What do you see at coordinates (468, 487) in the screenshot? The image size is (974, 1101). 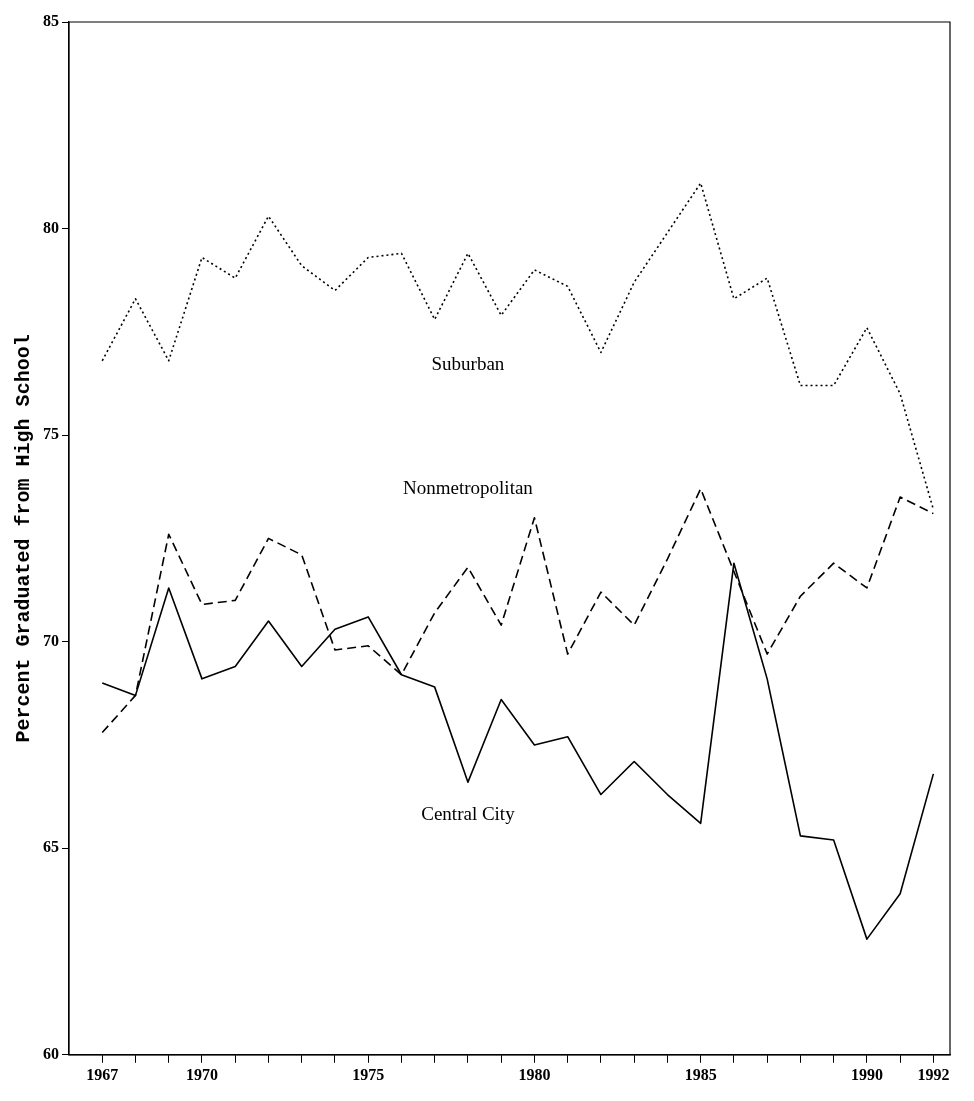 I see `series-label: Nonmetropolitan` at bounding box center [468, 487].